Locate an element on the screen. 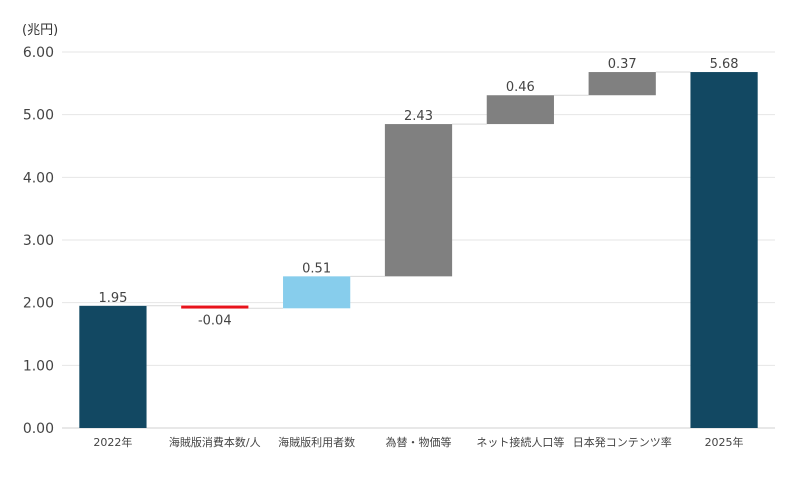 The width and height of the screenshot is (800, 492). y-axis: 0.00 1.00 2.00 3.00 4.00 5.00 6.00 is located at coordinates (38, 241).